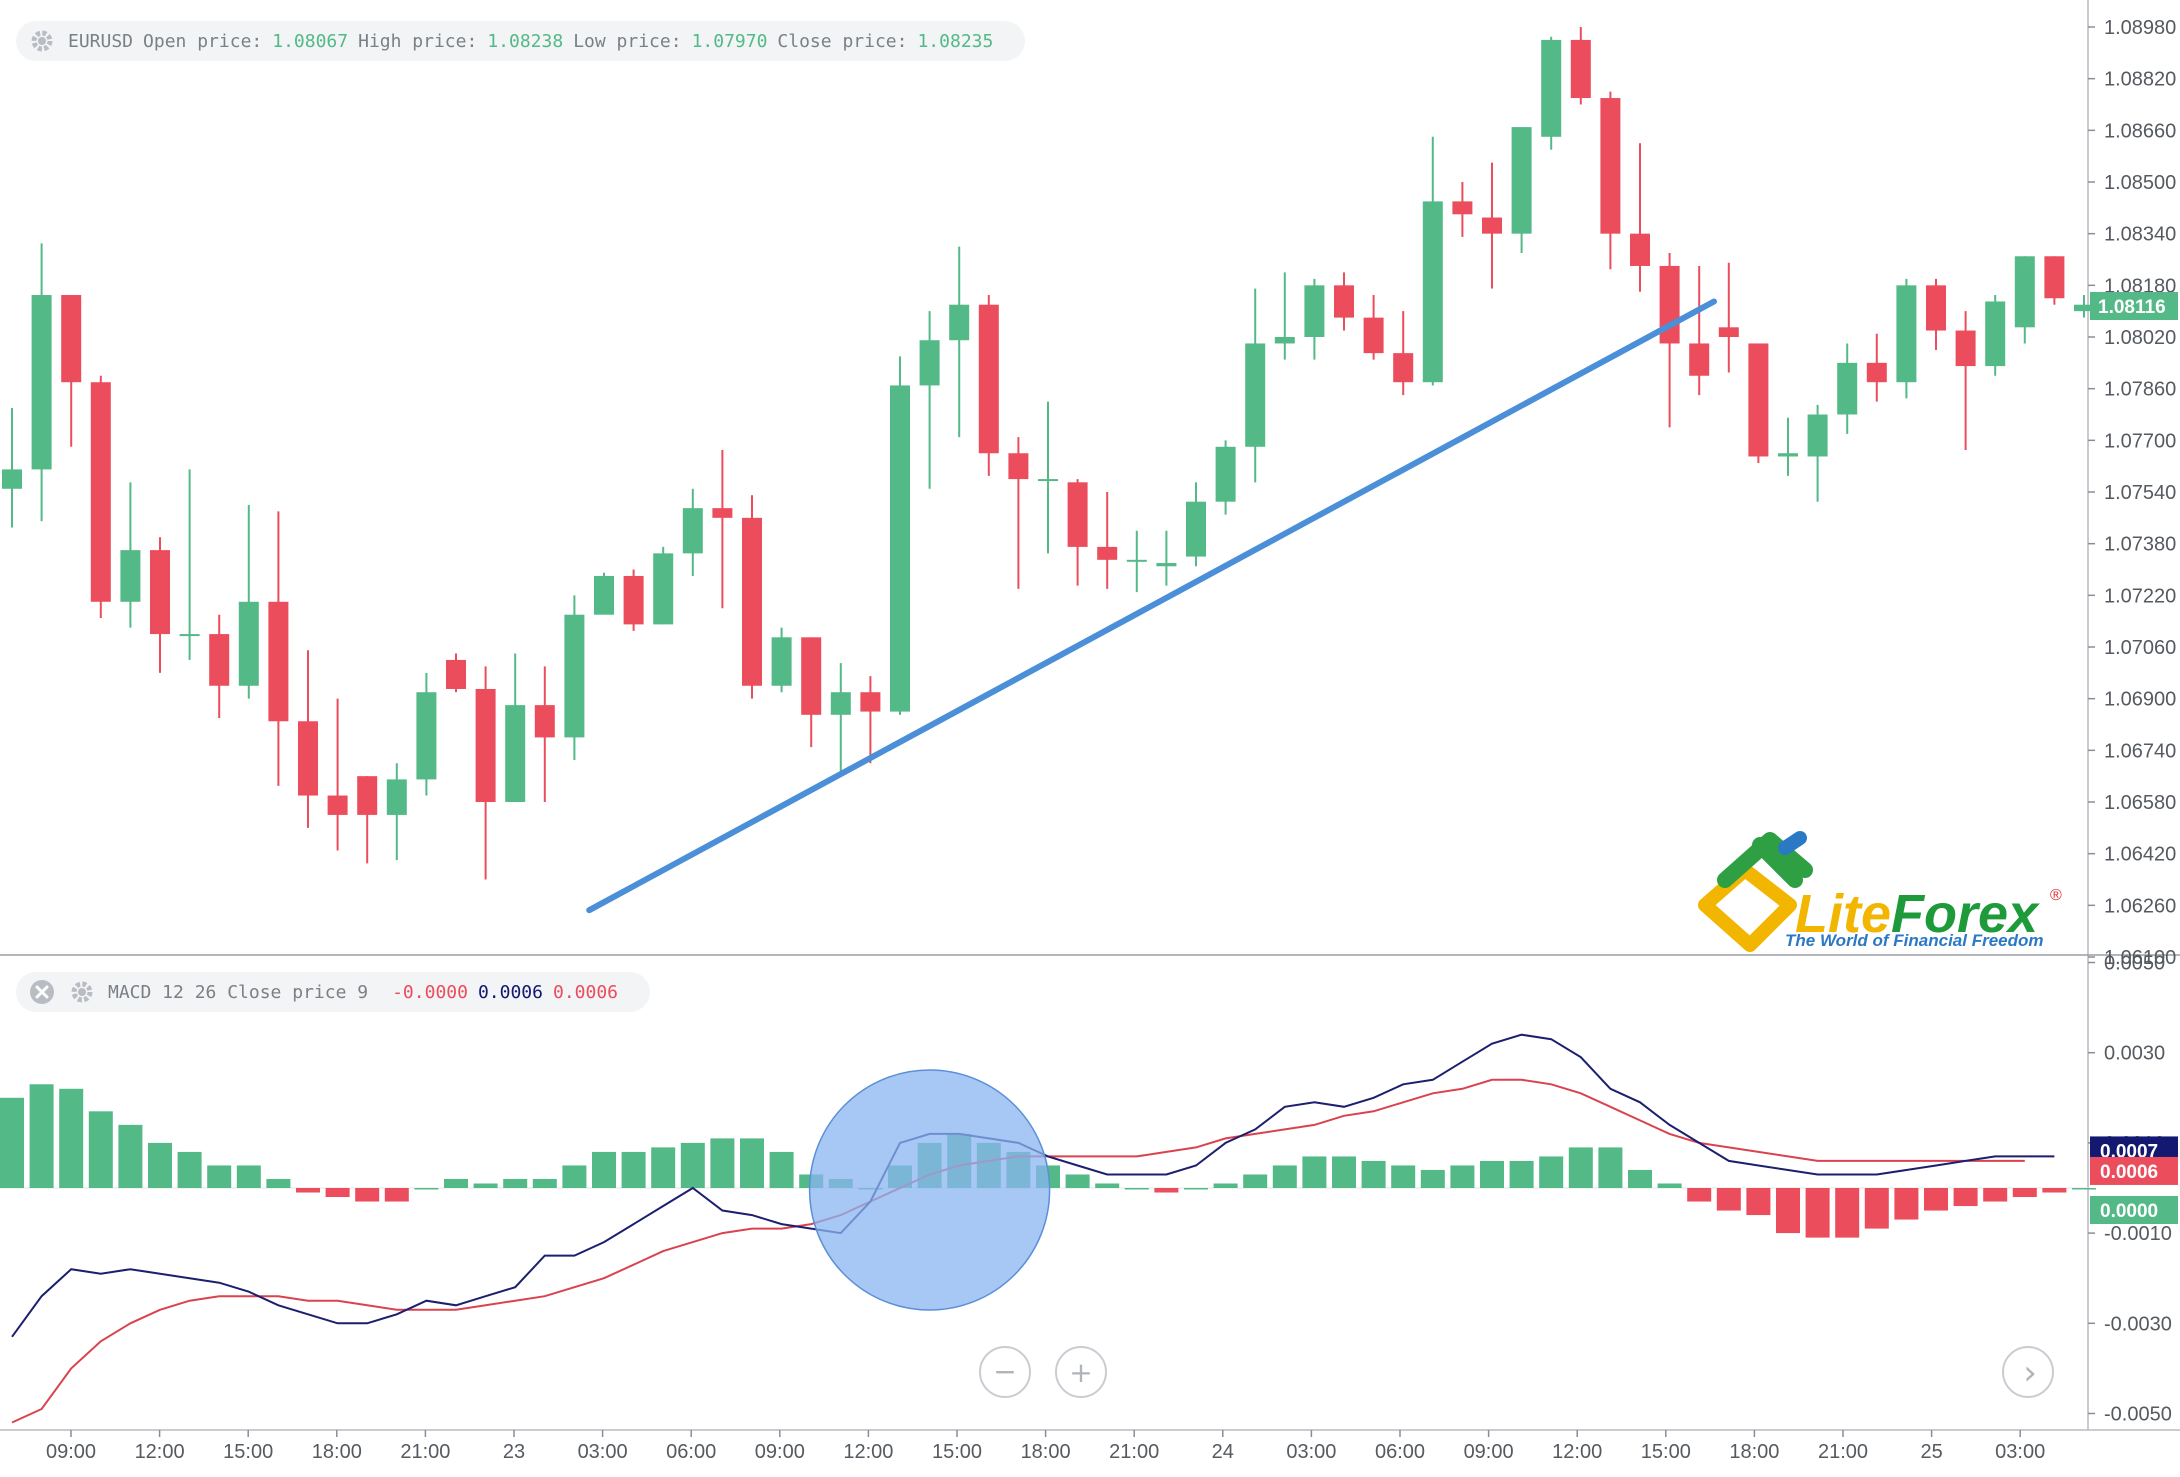 Image resolution: width=2180 pixels, height=1477 pixels. What do you see at coordinates (2140, 958) in the screenshot?
I see `price-tick-label: 1.06100` at bounding box center [2140, 958].